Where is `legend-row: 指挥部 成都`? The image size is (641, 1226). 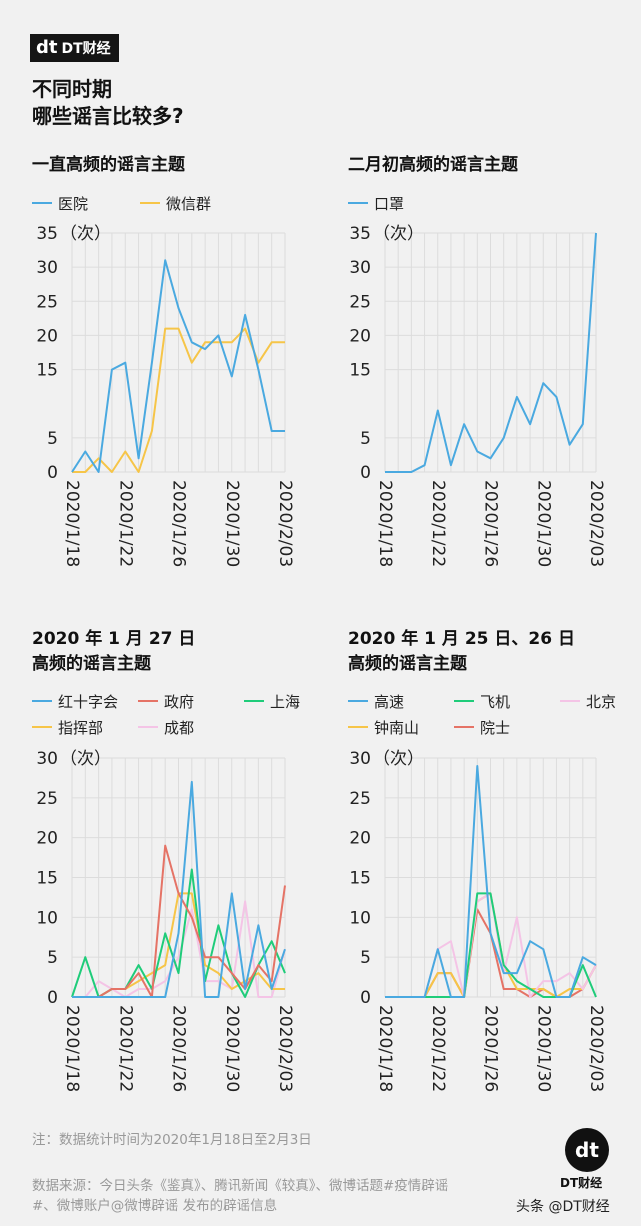
legend-row: 指挥部 成都 is located at coordinates (191, 727).